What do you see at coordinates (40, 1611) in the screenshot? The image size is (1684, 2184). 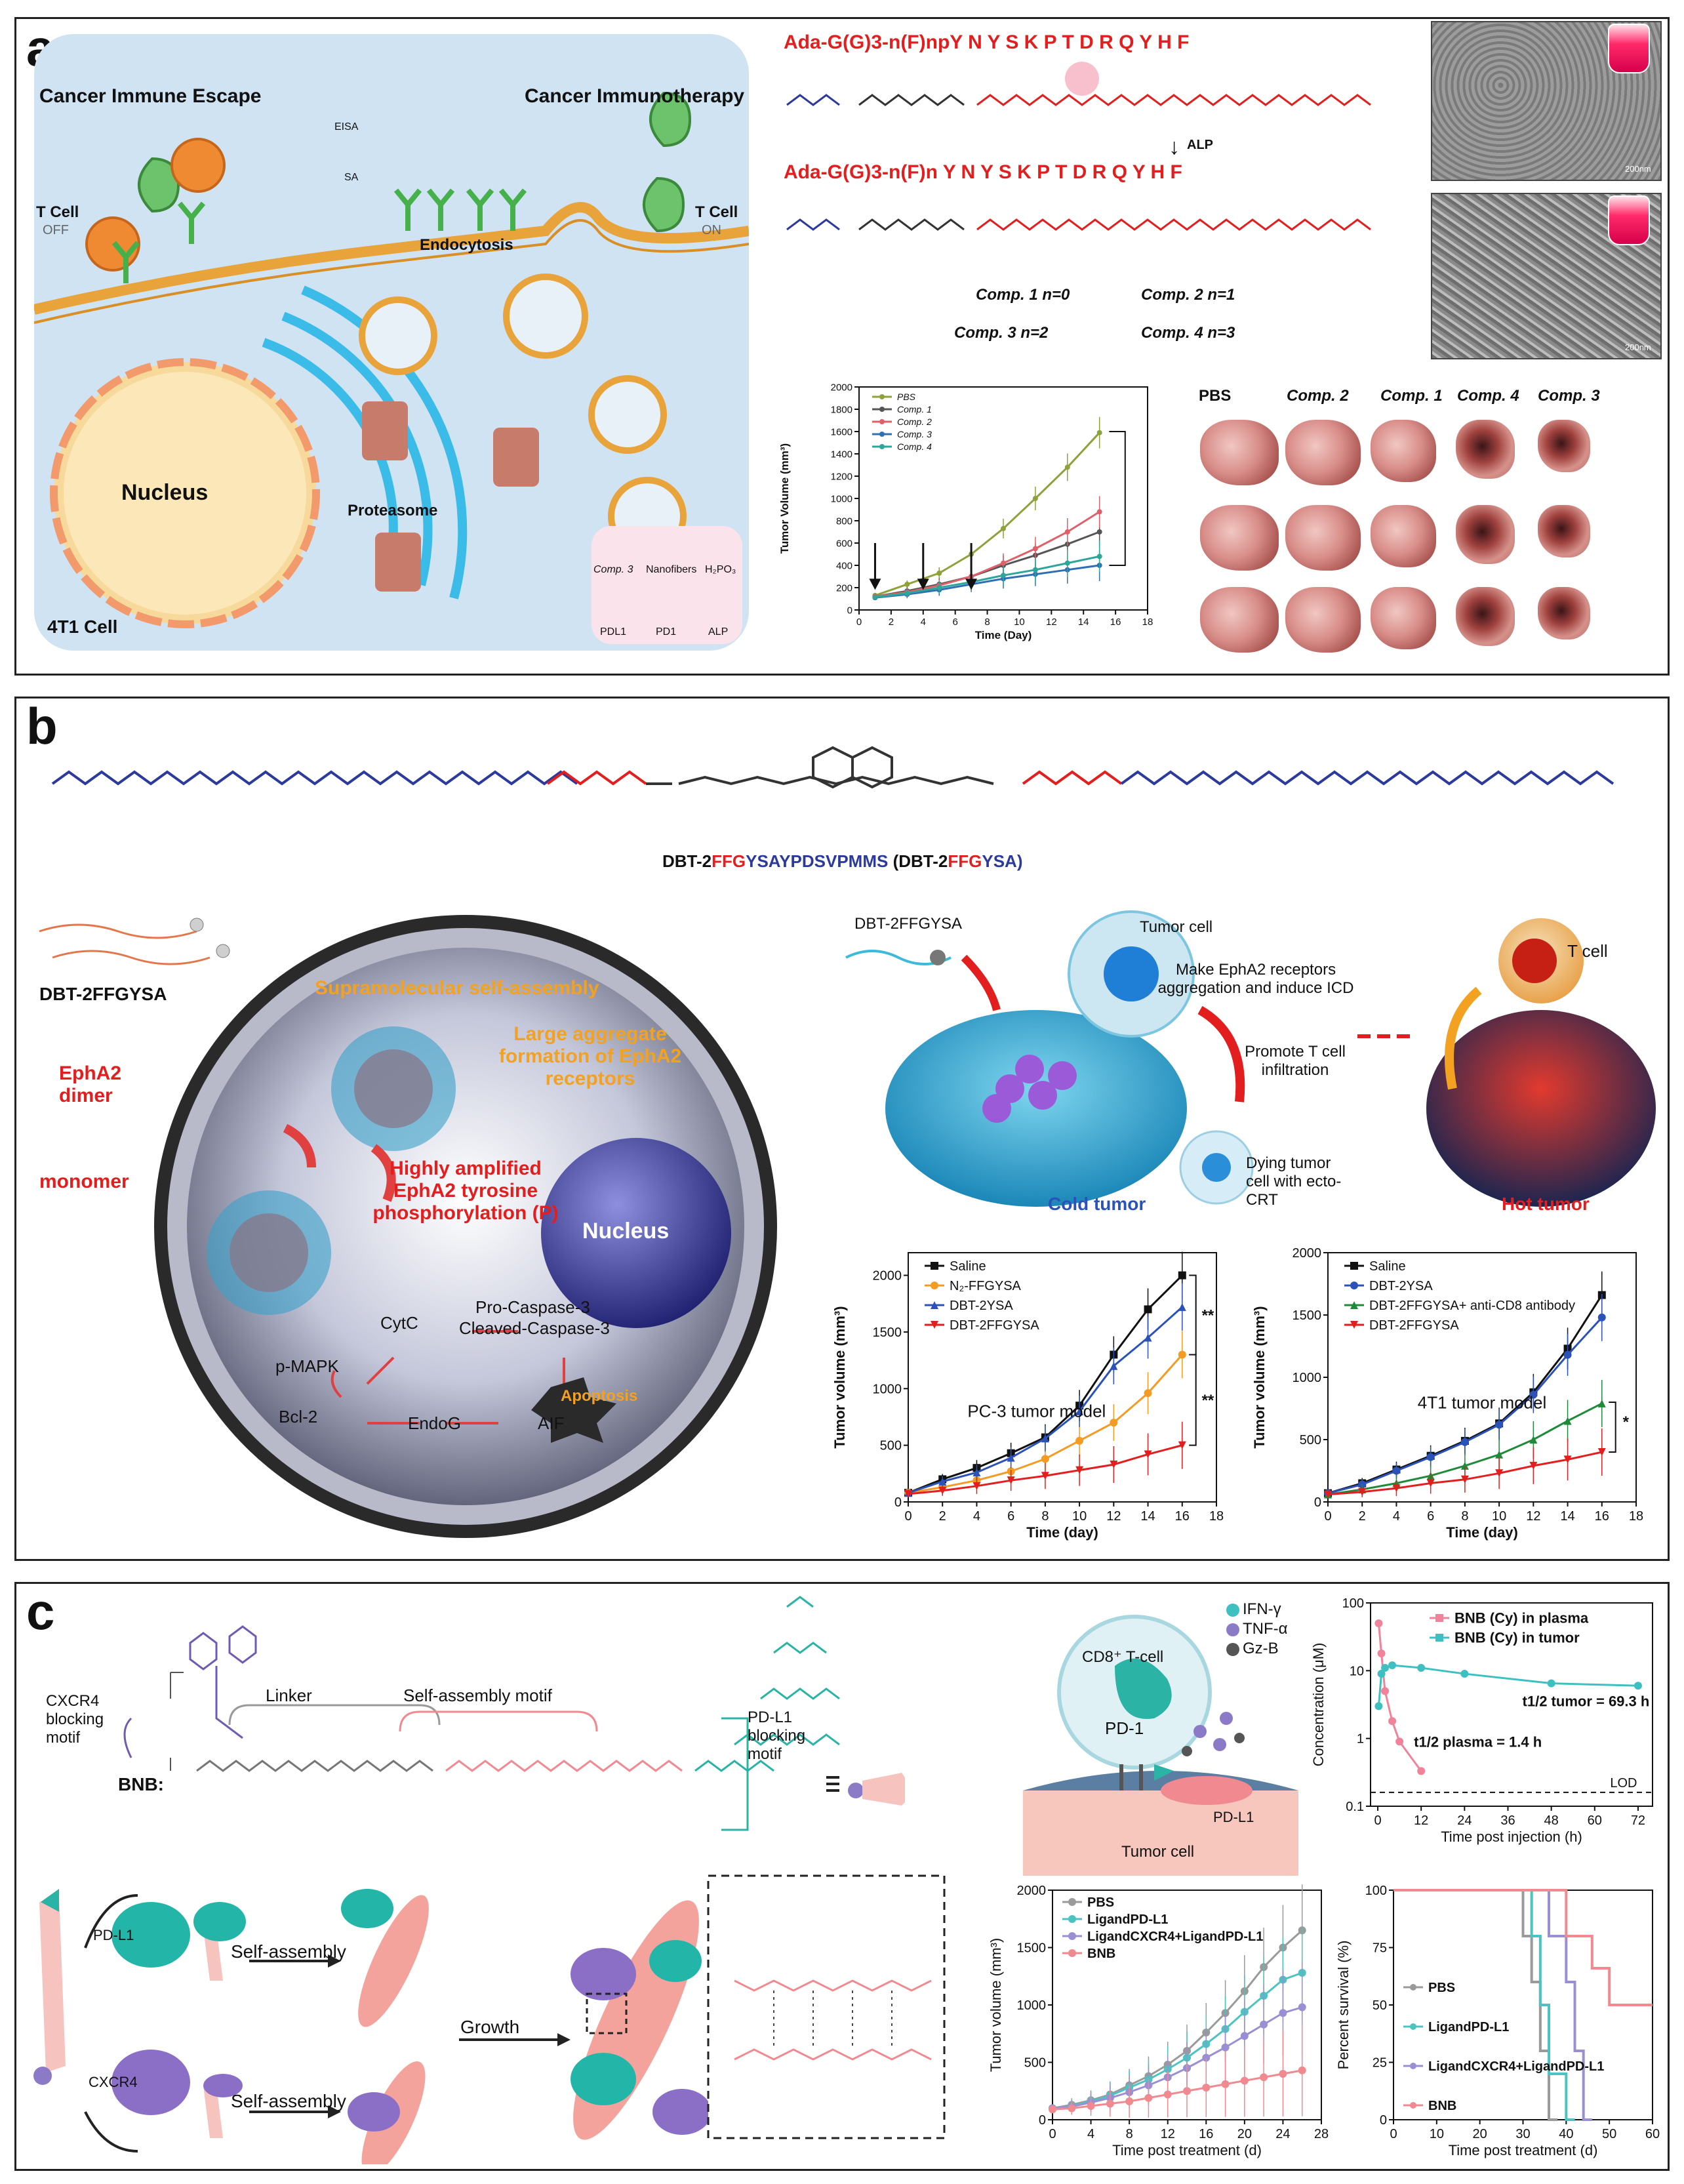 I see `panel-c-label: c` at bounding box center [40, 1611].